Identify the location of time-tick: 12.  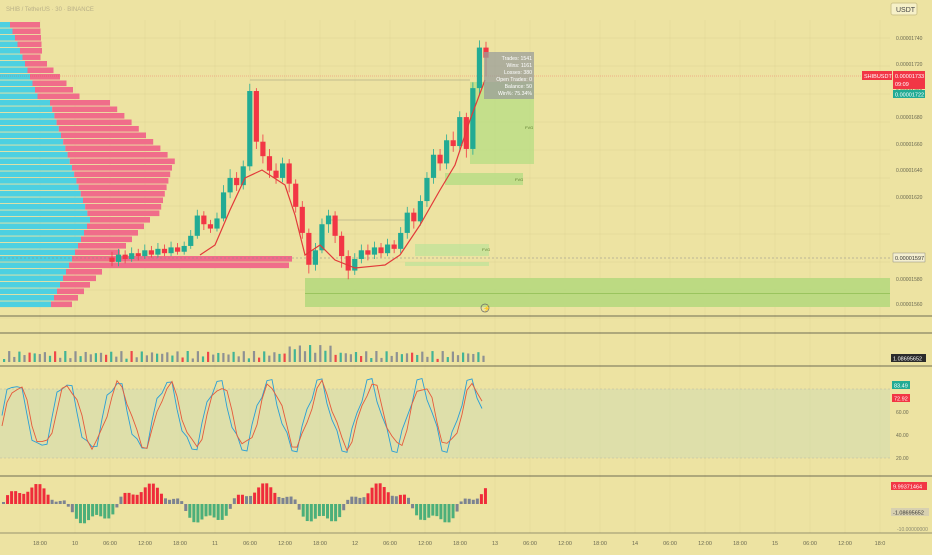
(355, 544).